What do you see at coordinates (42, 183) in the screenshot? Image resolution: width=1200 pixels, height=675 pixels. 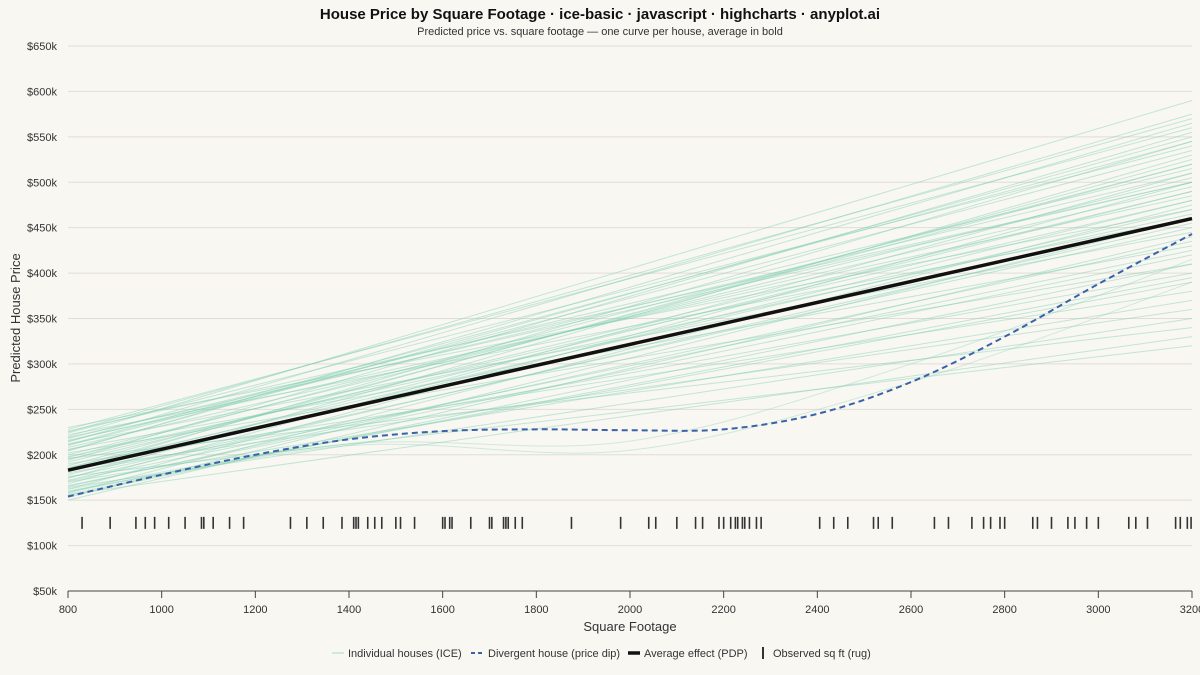 I see `y-tick-label: $500k` at bounding box center [42, 183].